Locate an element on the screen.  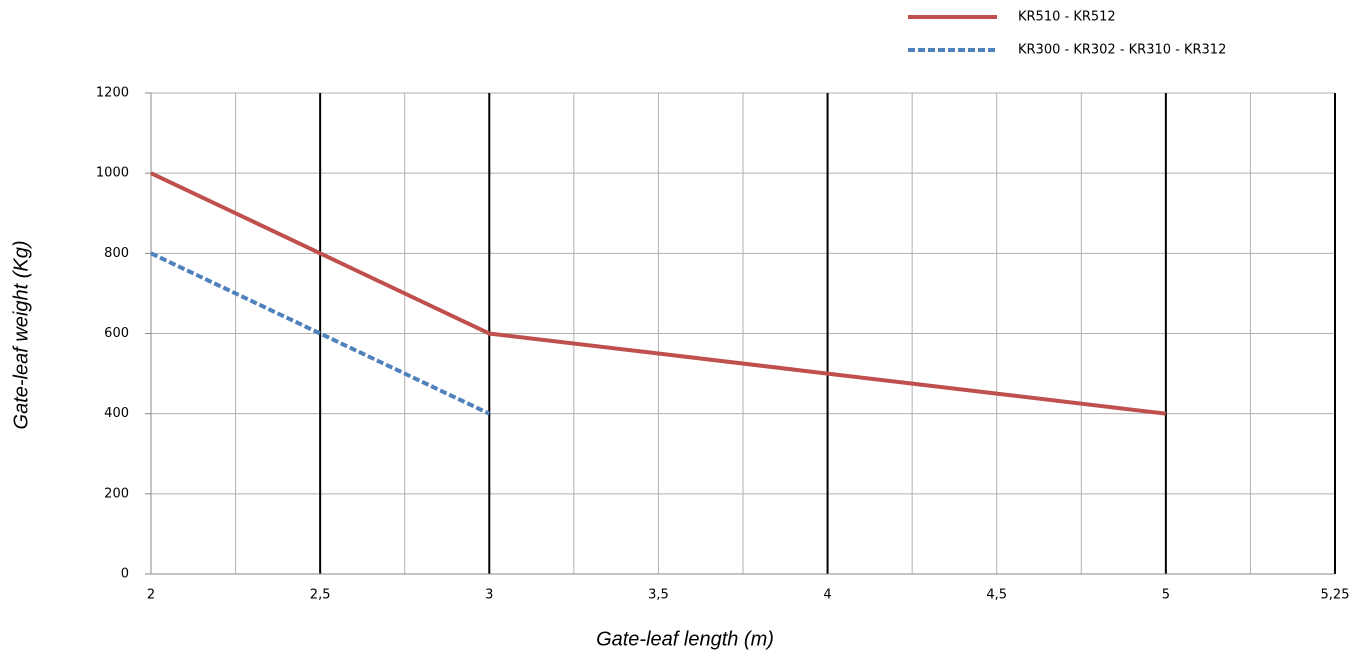
y-tick-label: 800 is located at coordinates (116, 253).